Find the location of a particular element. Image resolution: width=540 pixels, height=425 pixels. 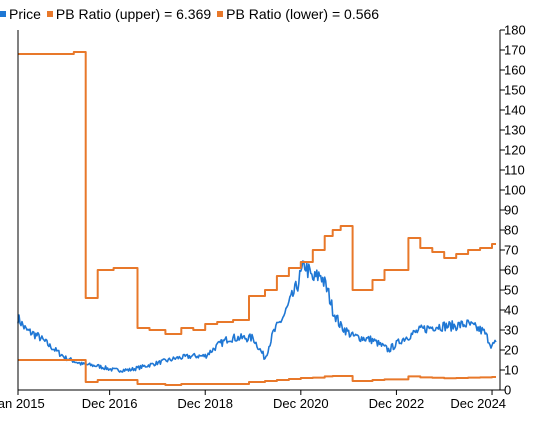

legend-label-price: Price is located at coordinates (25, 14).